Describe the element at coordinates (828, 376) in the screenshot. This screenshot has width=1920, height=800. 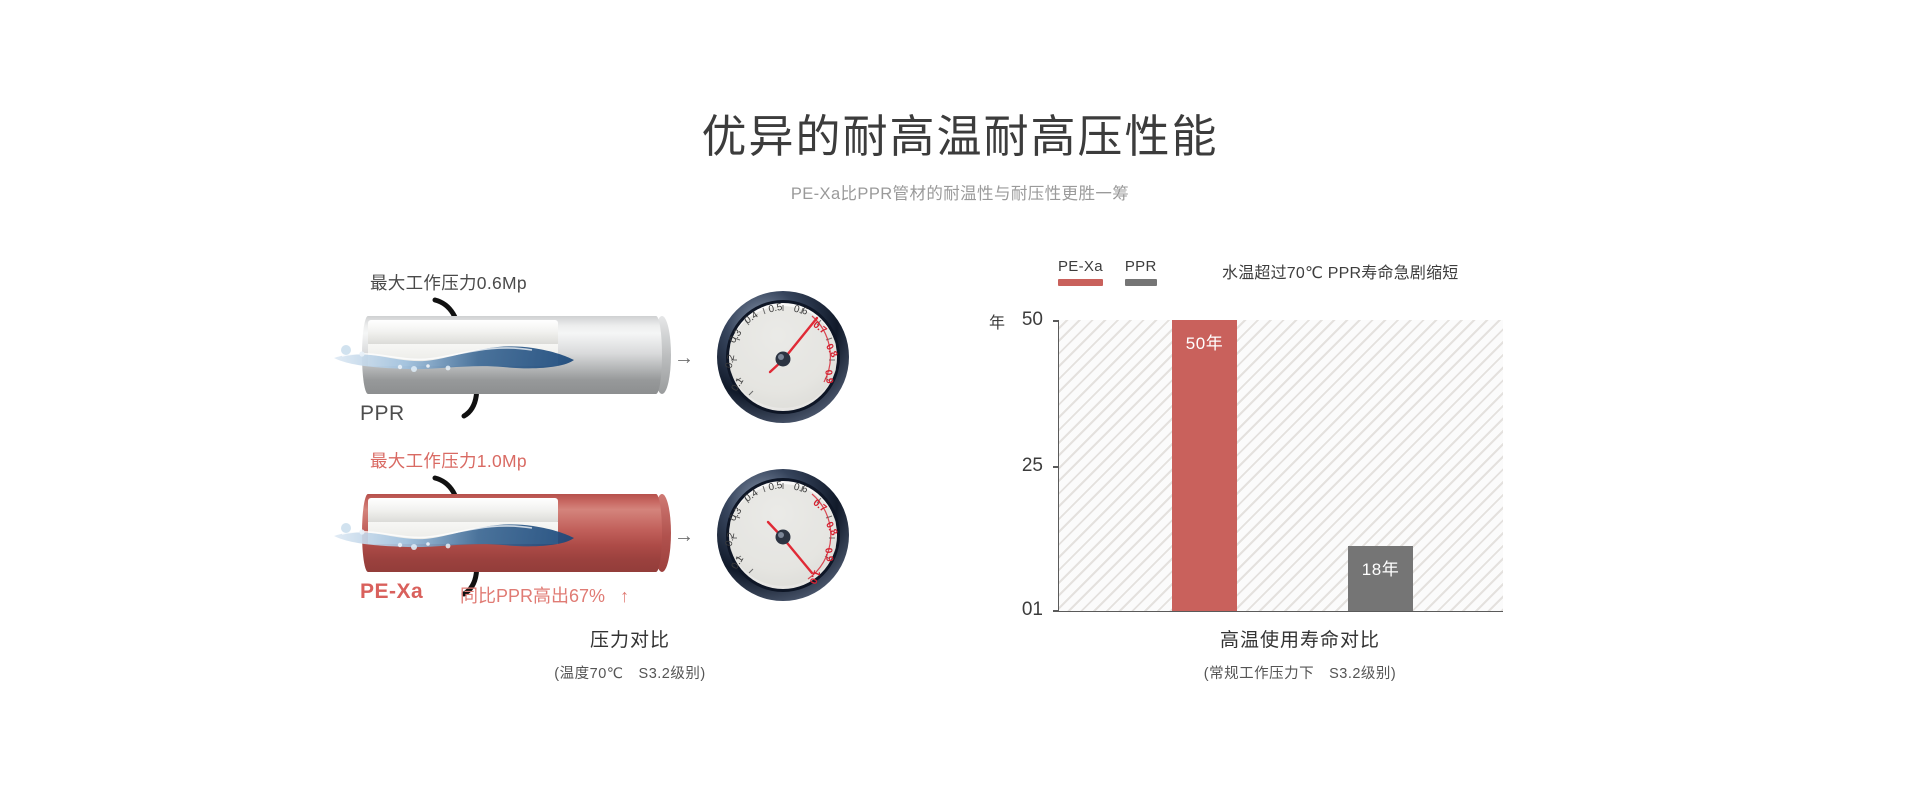
I see `svg-text: 0.9` at that location.